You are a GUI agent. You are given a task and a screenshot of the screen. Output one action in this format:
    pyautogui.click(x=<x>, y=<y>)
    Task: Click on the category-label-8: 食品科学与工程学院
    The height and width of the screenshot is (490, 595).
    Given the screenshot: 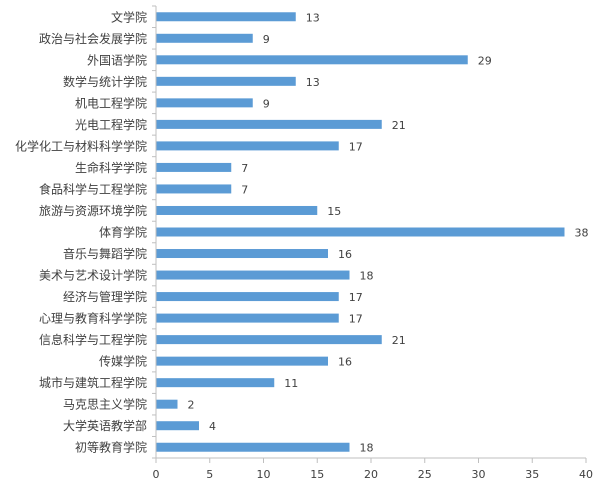 What is the action you would take?
    pyautogui.click(x=93, y=188)
    